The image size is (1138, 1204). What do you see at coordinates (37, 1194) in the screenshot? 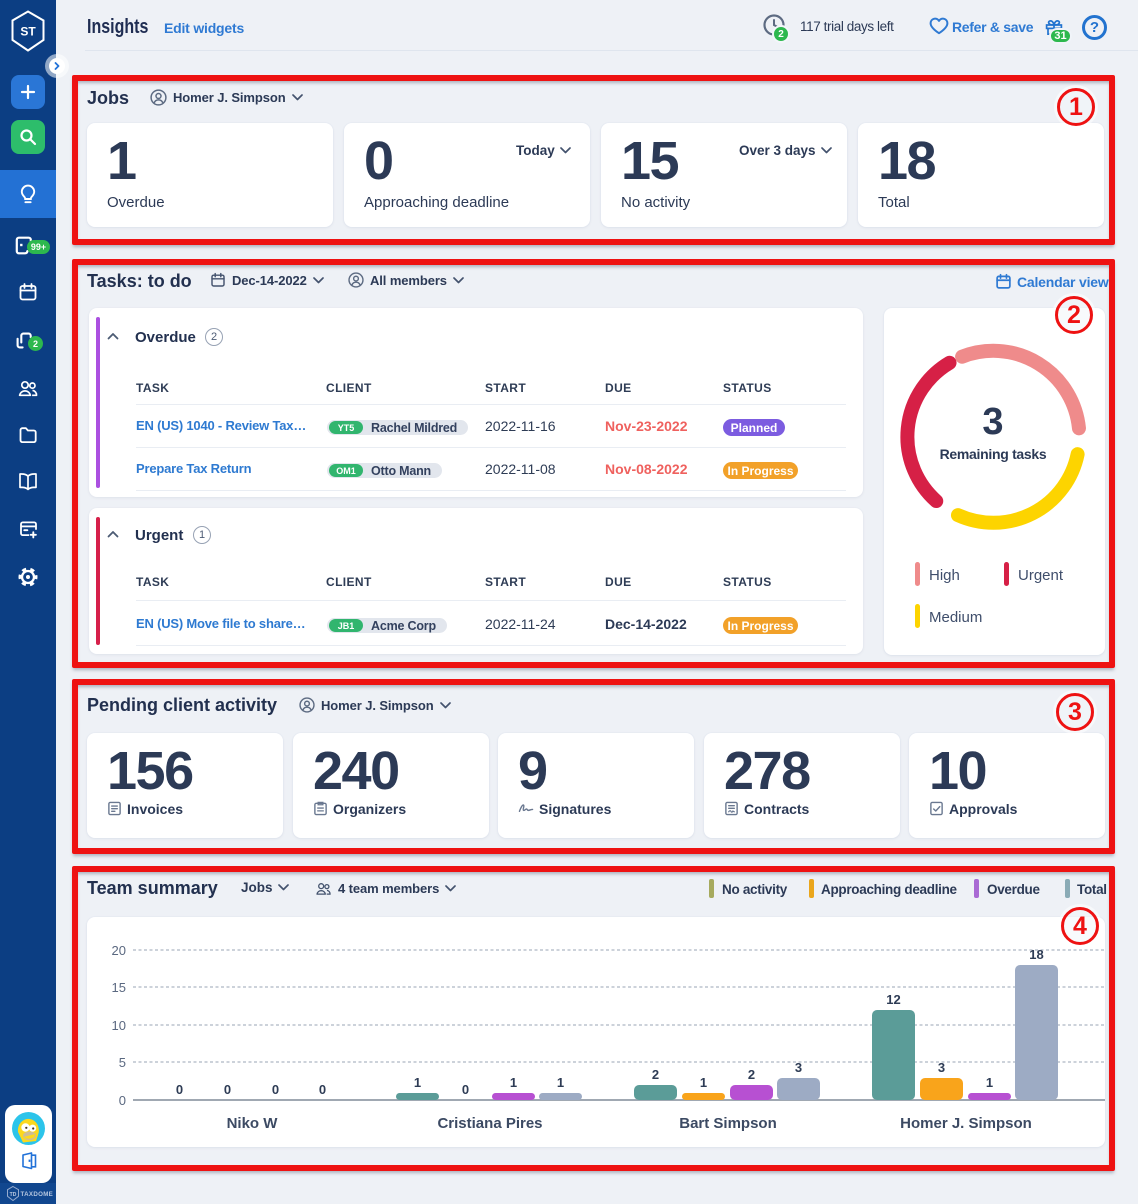
I see `svg-text: TAXDOME` at bounding box center [37, 1194].